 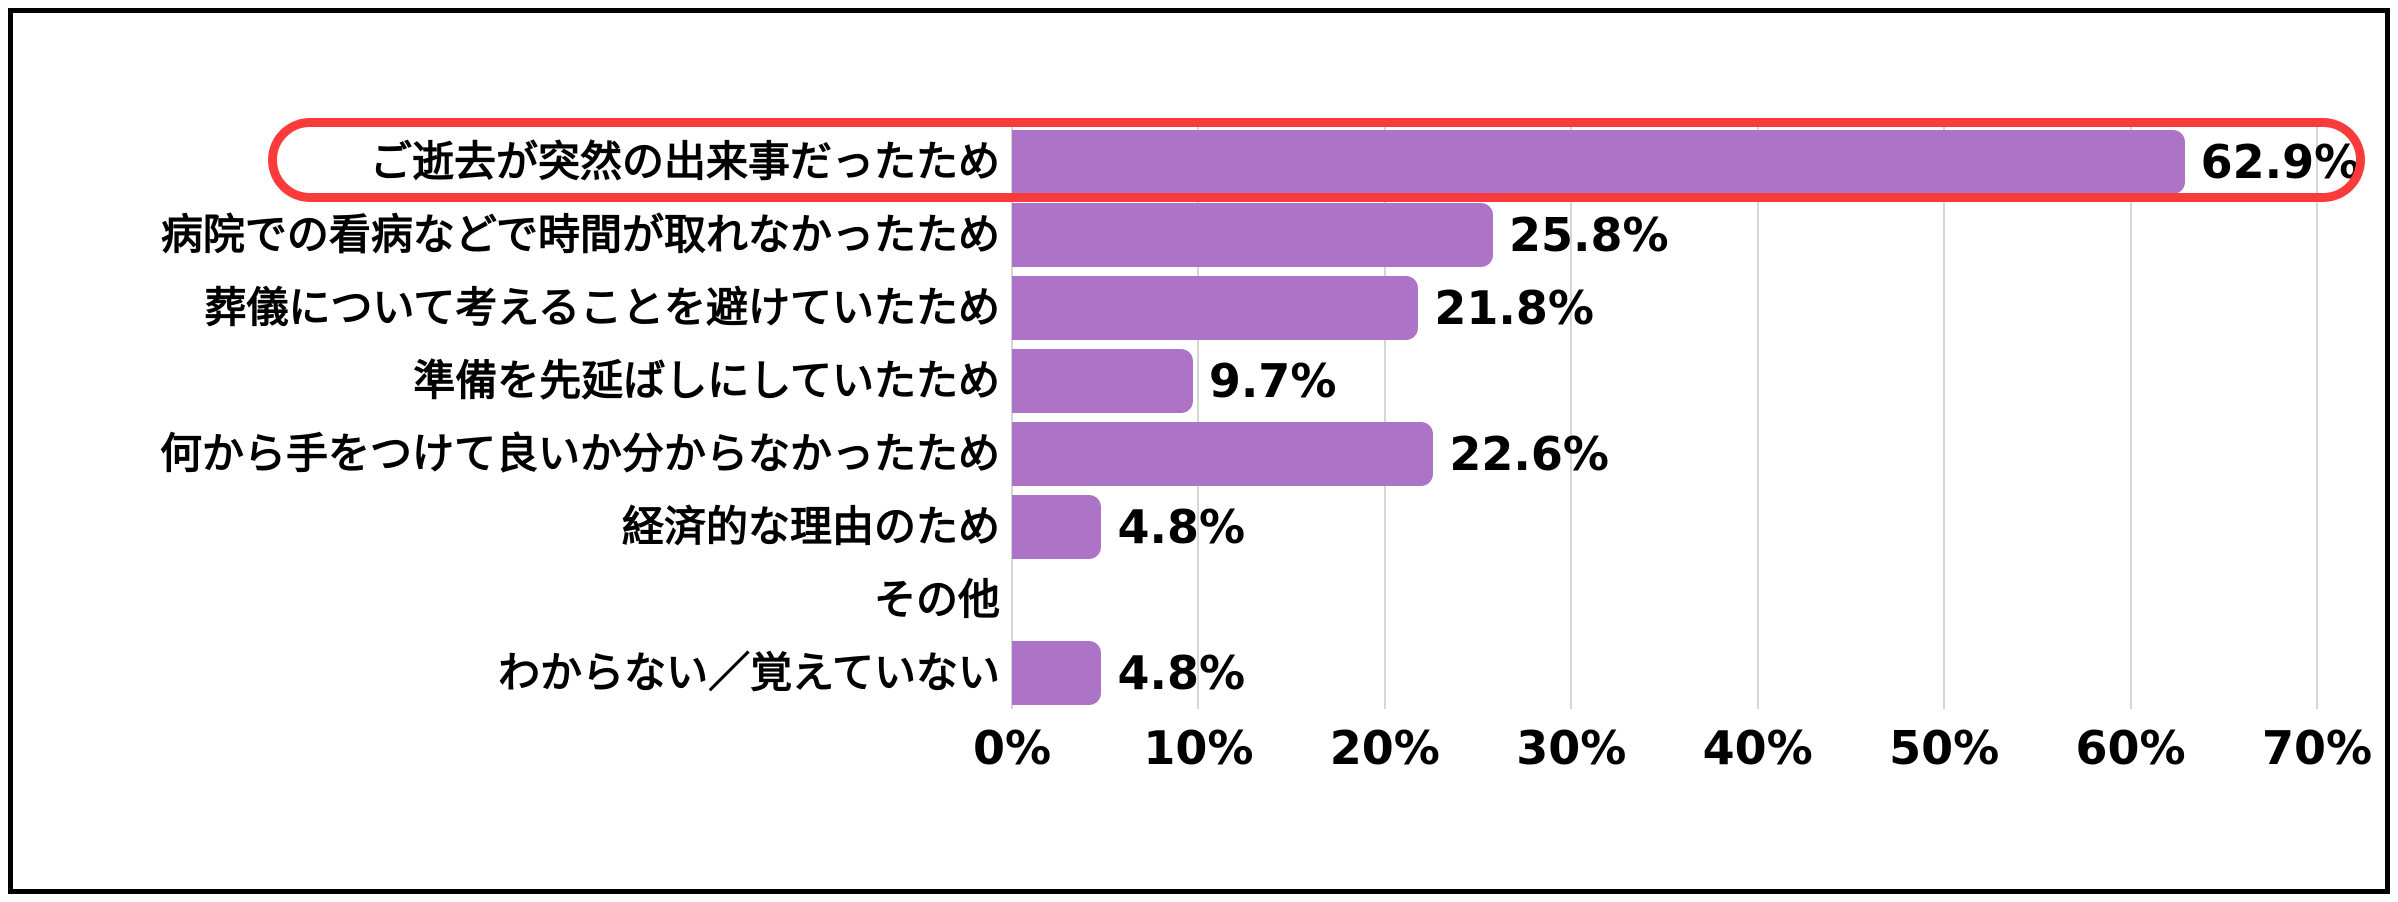 I want to click on value-label: 9.7%, so click(x=1272, y=381).